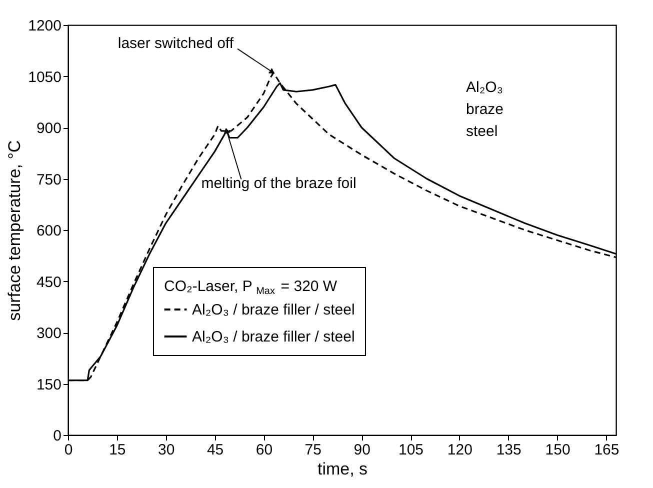 Image resolution: width=653 pixels, height=488 pixels. What do you see at coordinates (49, 333) in the screenshot?
I see `y-tick-label: 300` at bounding box center [49, 333].